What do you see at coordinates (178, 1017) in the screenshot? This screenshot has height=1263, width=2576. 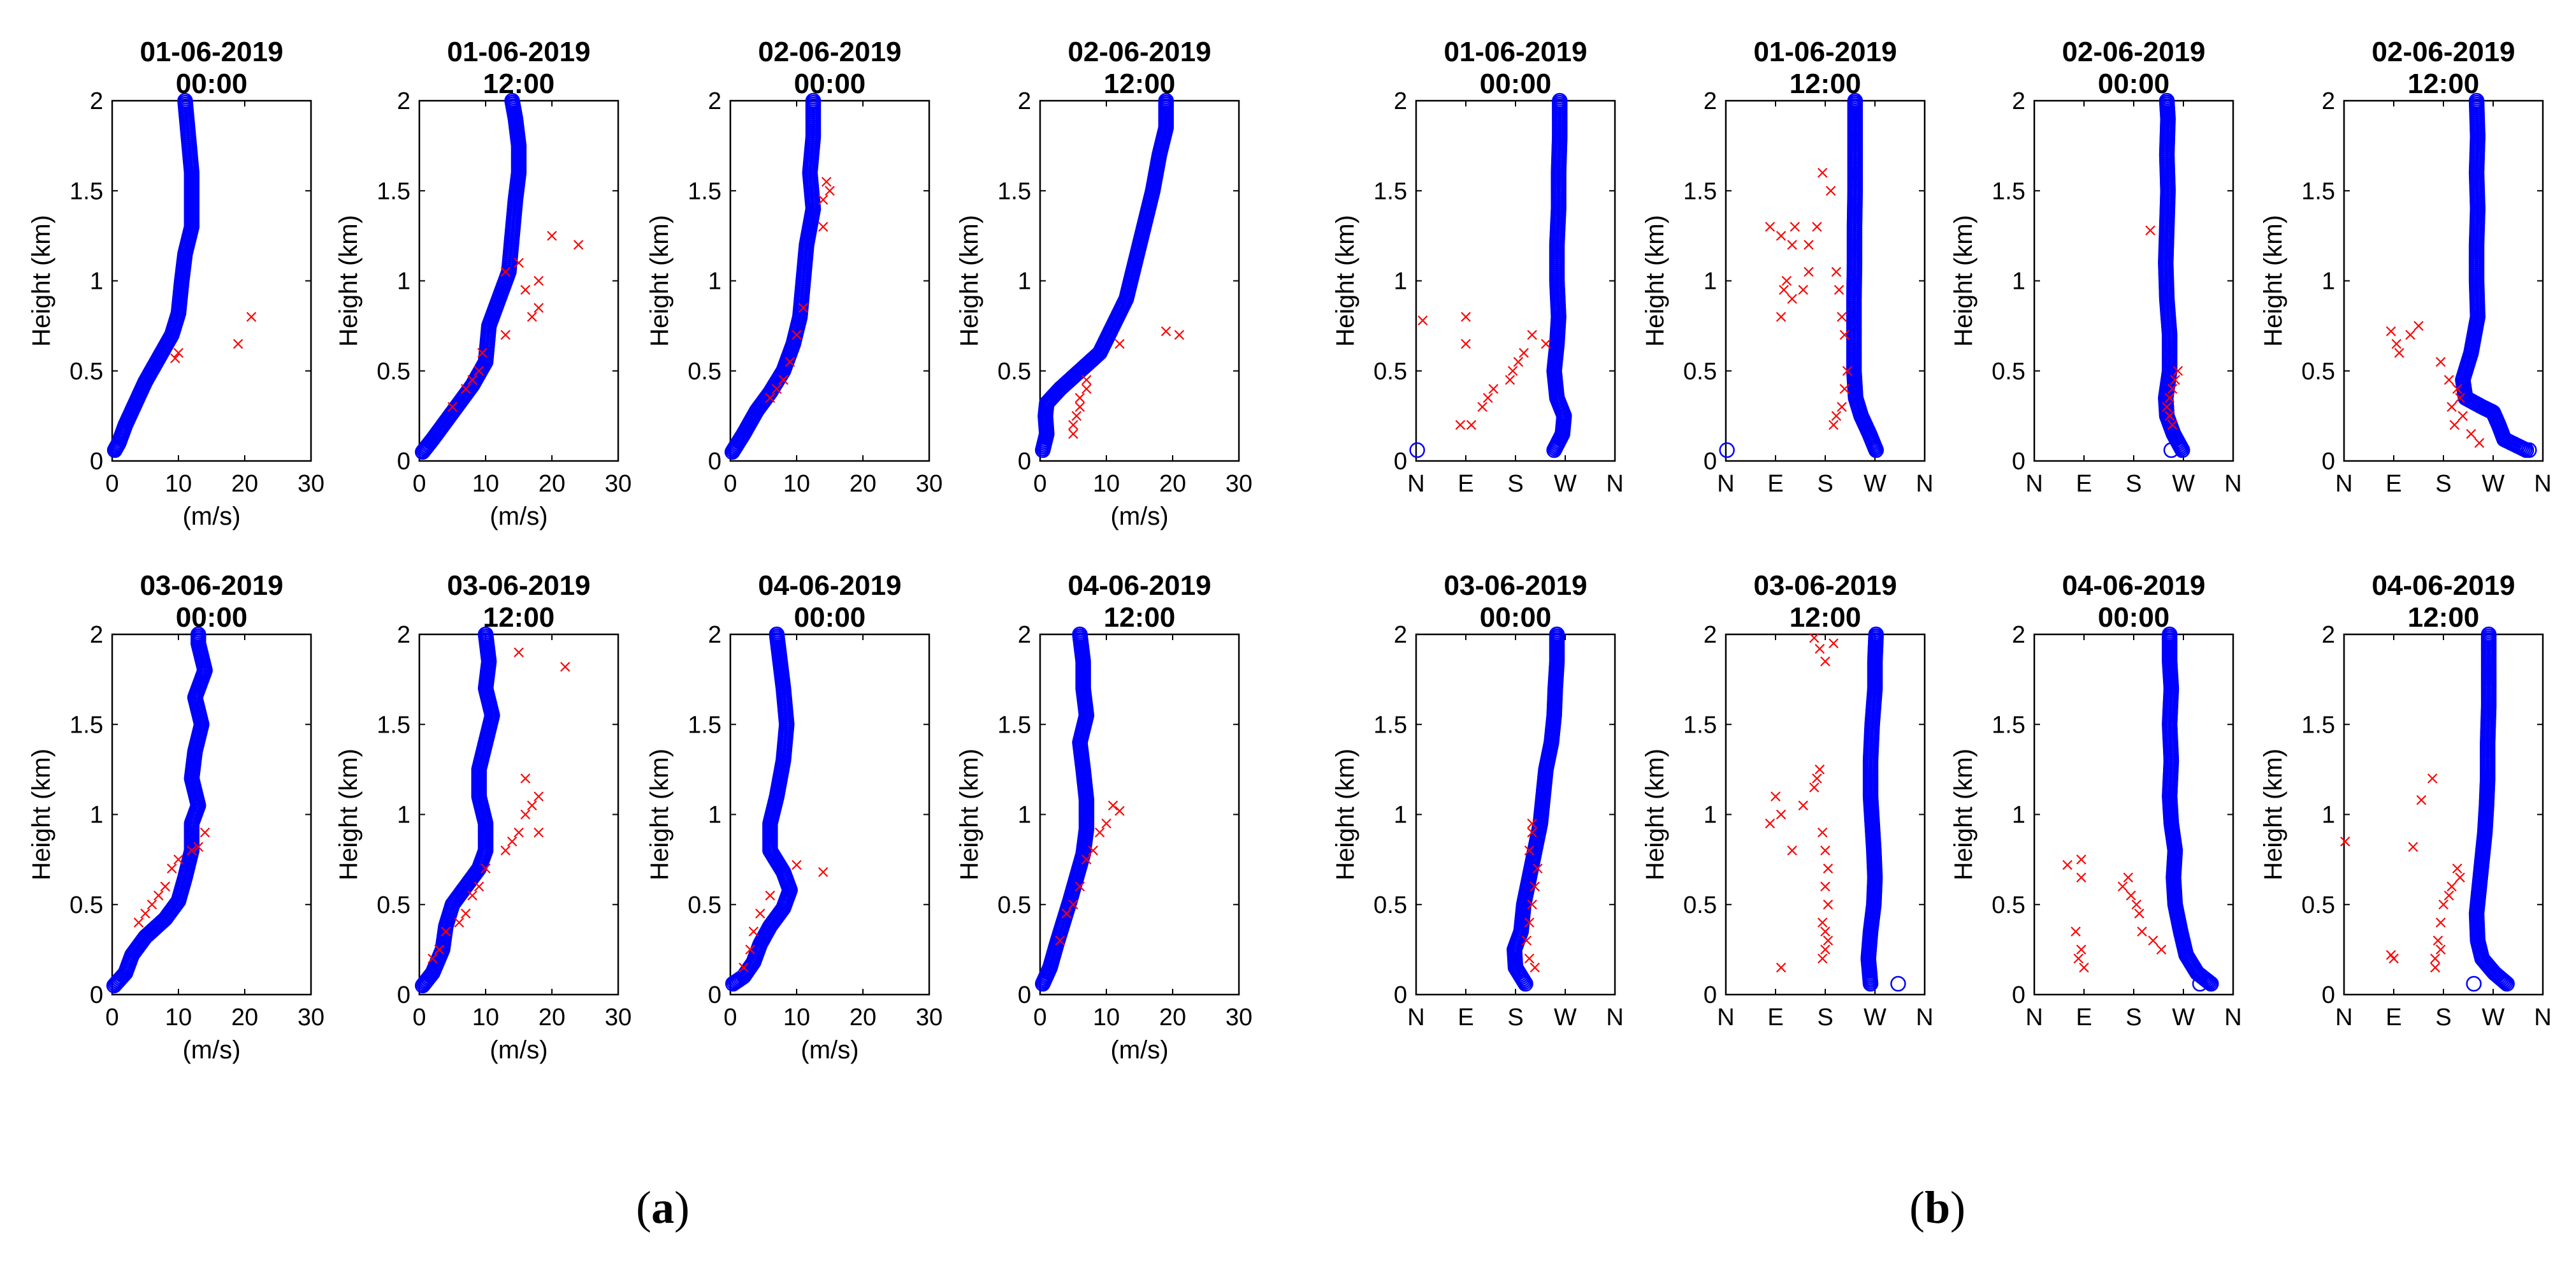 I see `x-tick-label: 10` at bounding box center [178, 1017].